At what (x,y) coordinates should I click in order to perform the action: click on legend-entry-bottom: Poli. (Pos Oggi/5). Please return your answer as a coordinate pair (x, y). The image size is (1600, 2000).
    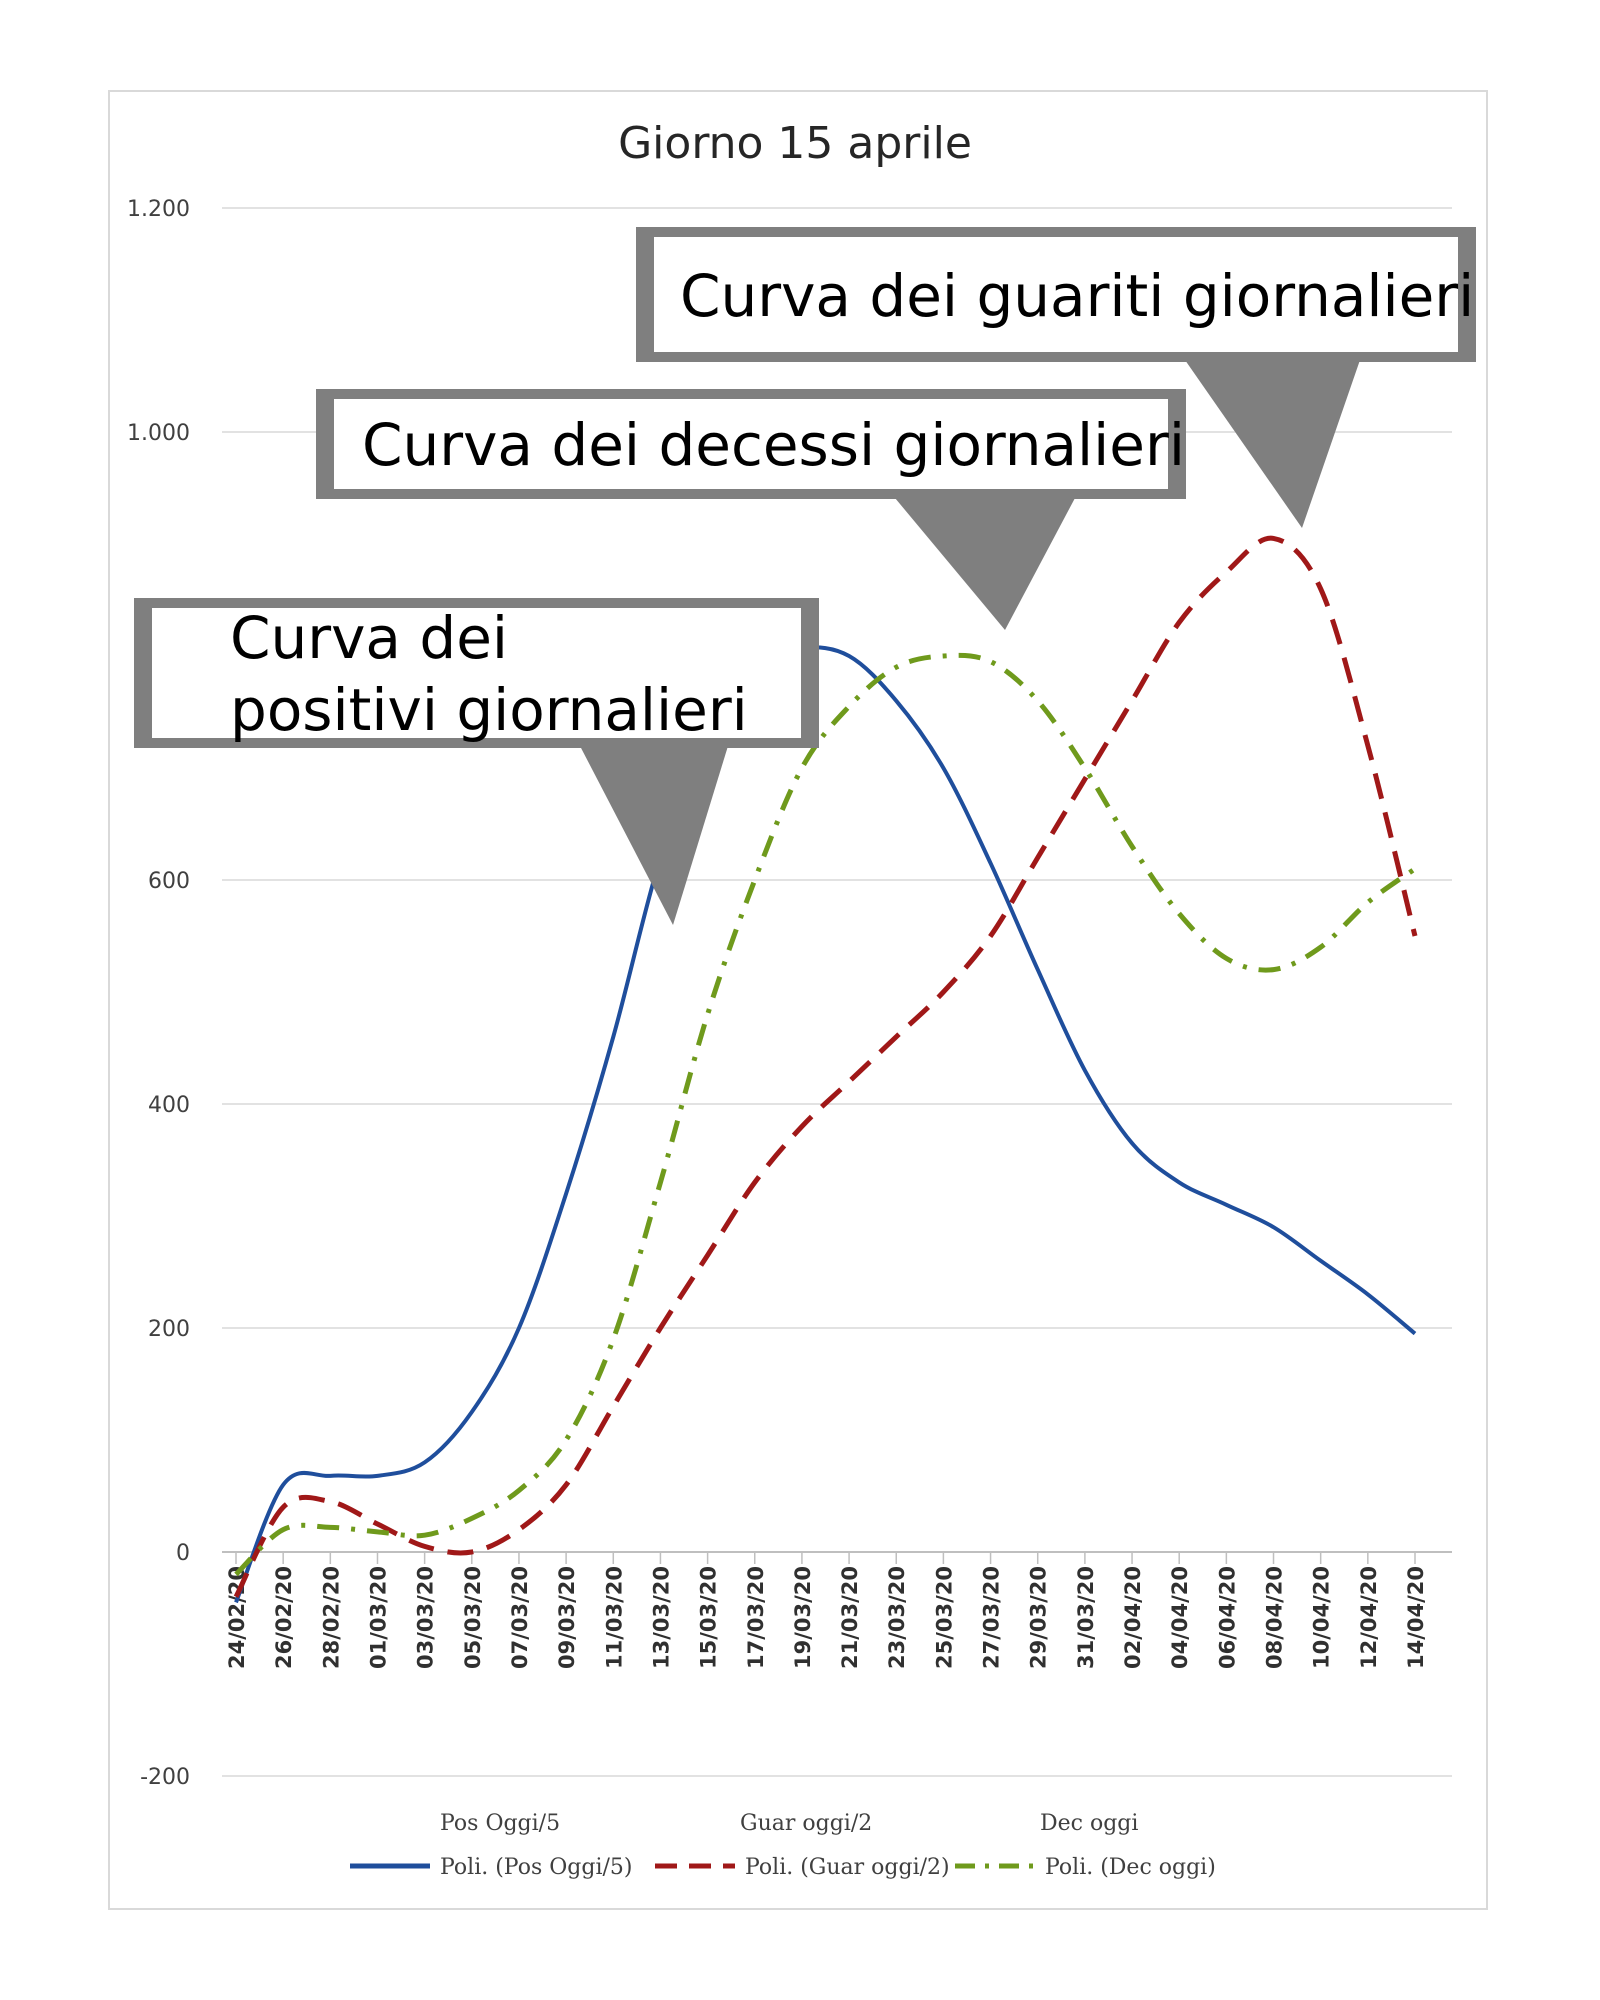
    Looking at the image, I should click on (536, 1867).